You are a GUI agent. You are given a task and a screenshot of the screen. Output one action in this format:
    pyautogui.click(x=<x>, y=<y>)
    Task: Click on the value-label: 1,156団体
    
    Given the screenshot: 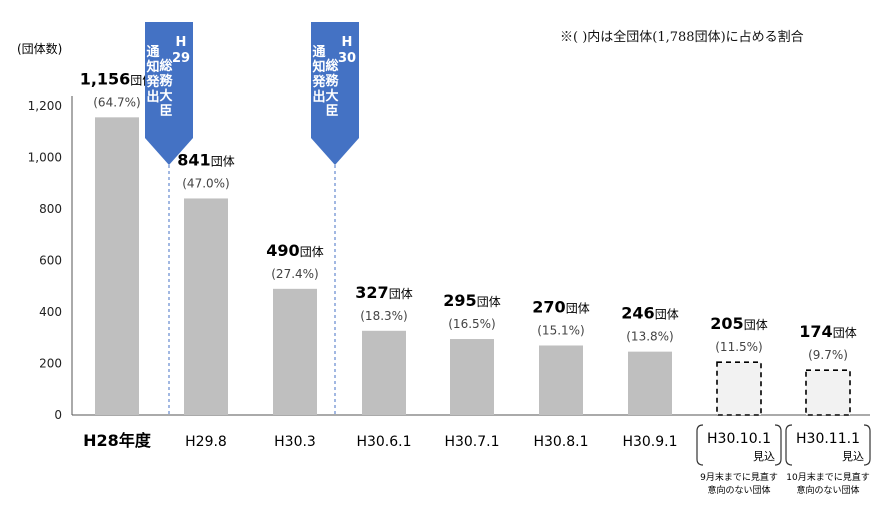 What is the action you would take?
    pyautogui.click(x=117, y=78)
    